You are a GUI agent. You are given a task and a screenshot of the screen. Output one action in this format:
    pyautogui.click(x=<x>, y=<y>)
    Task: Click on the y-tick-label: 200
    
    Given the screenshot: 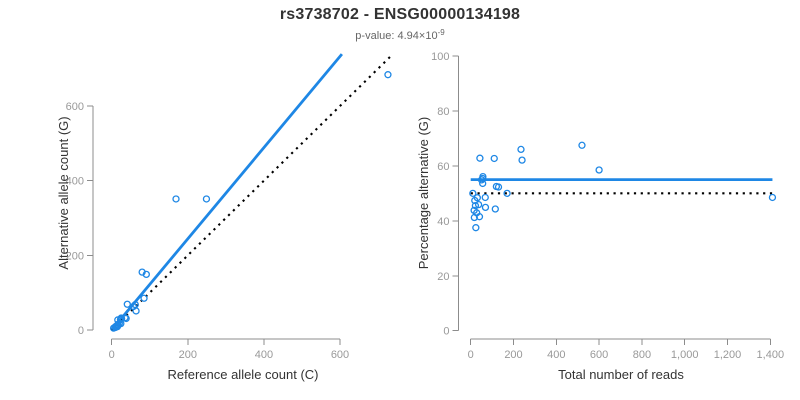 What is the action you would take?
    pyautogui.click(x=75, y=256)
    